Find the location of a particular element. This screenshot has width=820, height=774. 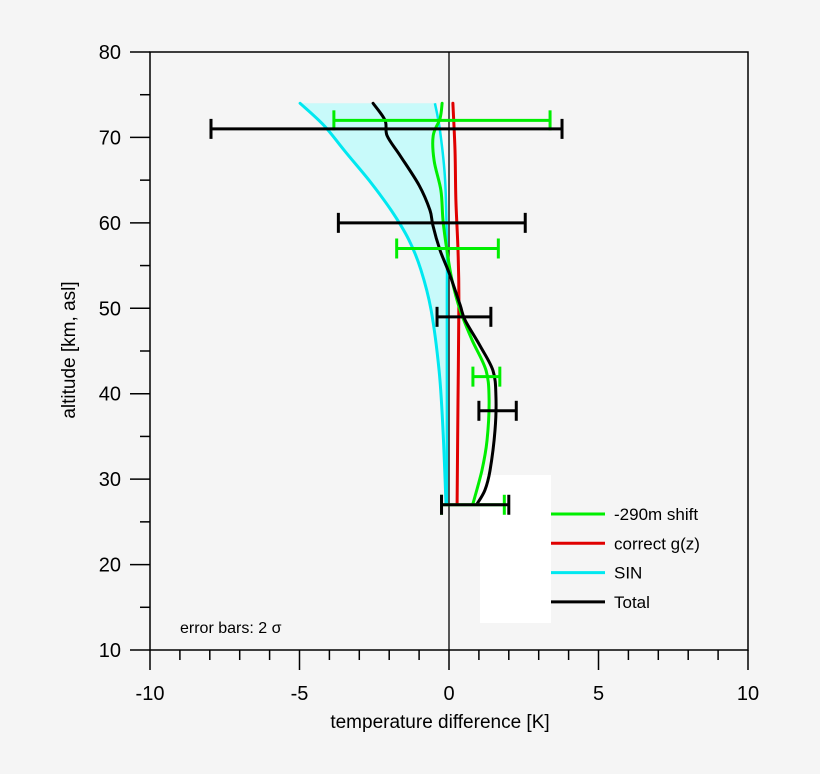

y-tick-label: 20 is located at coordinates (110, 566).